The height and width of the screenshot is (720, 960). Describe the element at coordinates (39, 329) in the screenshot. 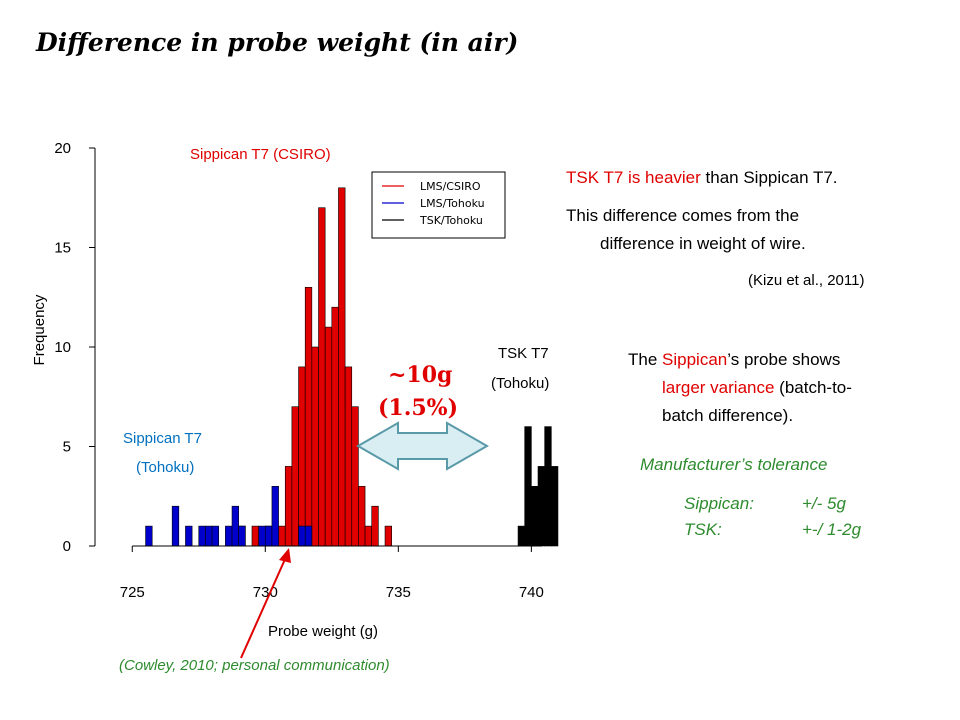

I see `y-axis-label: Frequency` at that location.